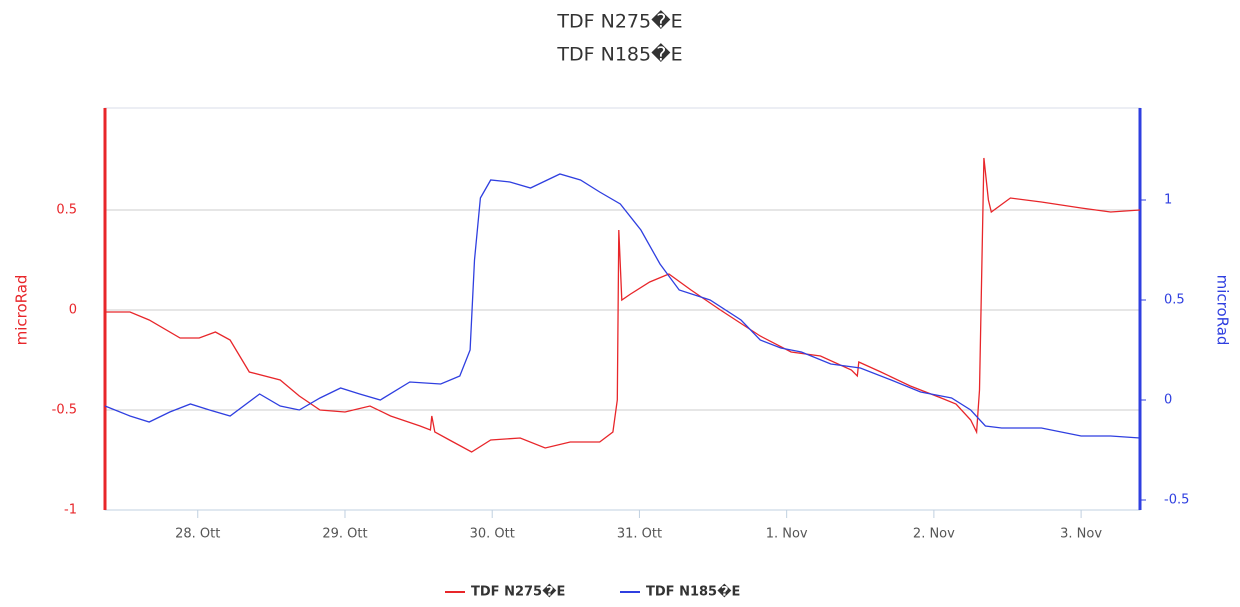 This screenshot has width=1240, height=607. Describe the element at coordinates (1081, 534) in the screenshot. I see `x-tick-label: 3. Nov` at that location.